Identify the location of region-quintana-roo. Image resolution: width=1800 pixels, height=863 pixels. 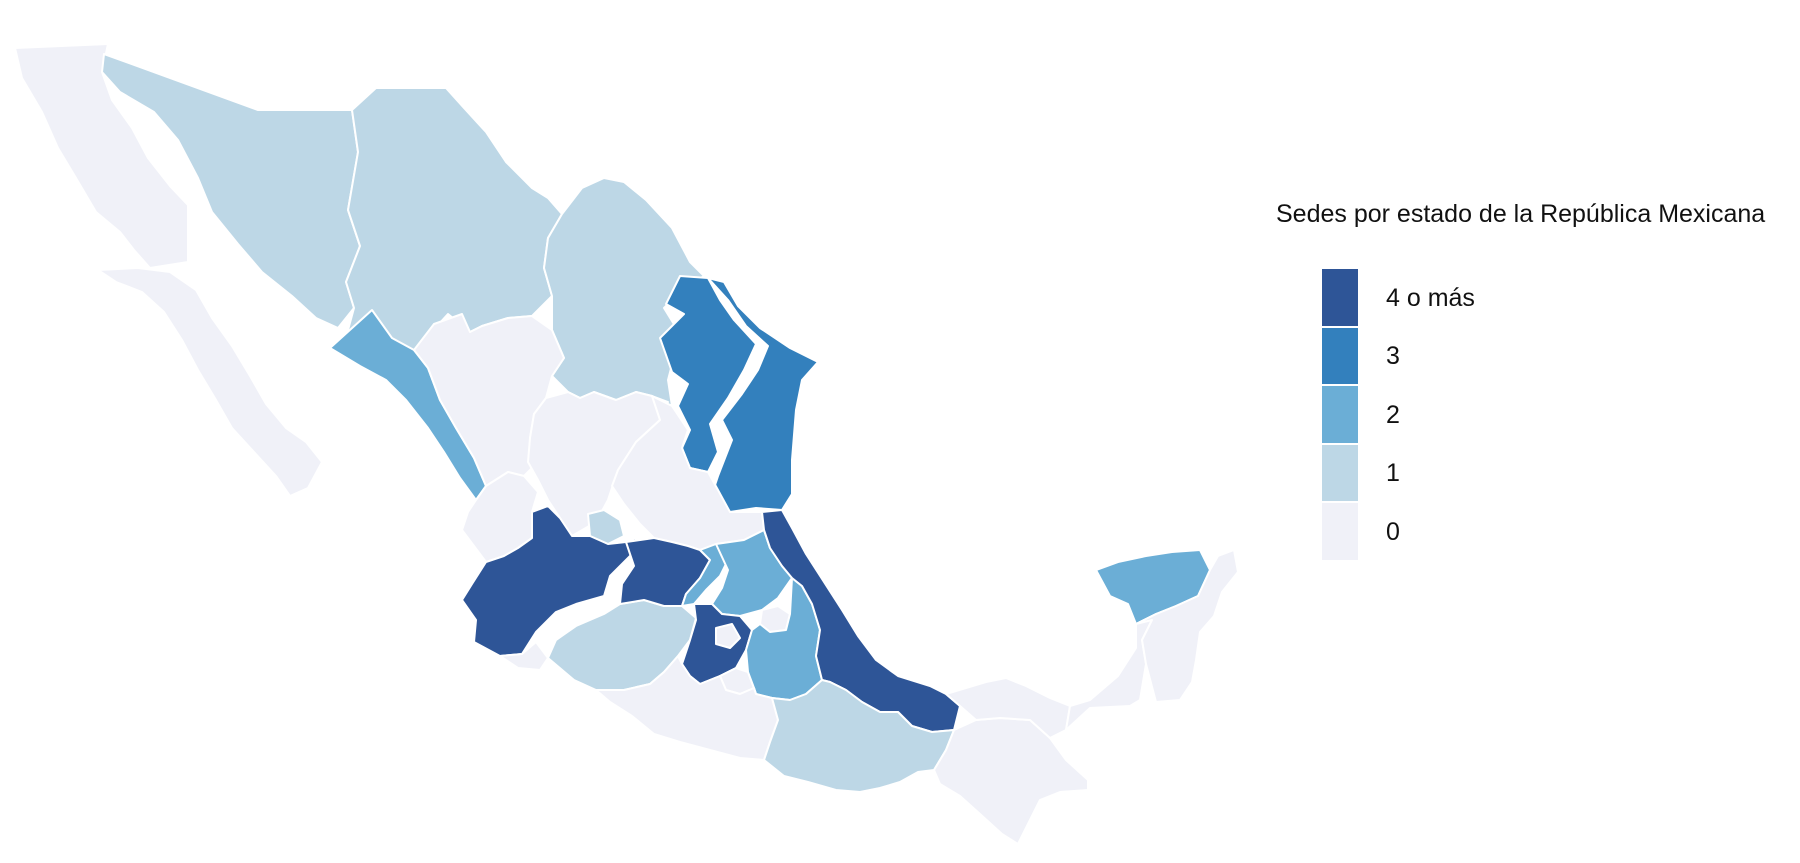
(1187, 626).